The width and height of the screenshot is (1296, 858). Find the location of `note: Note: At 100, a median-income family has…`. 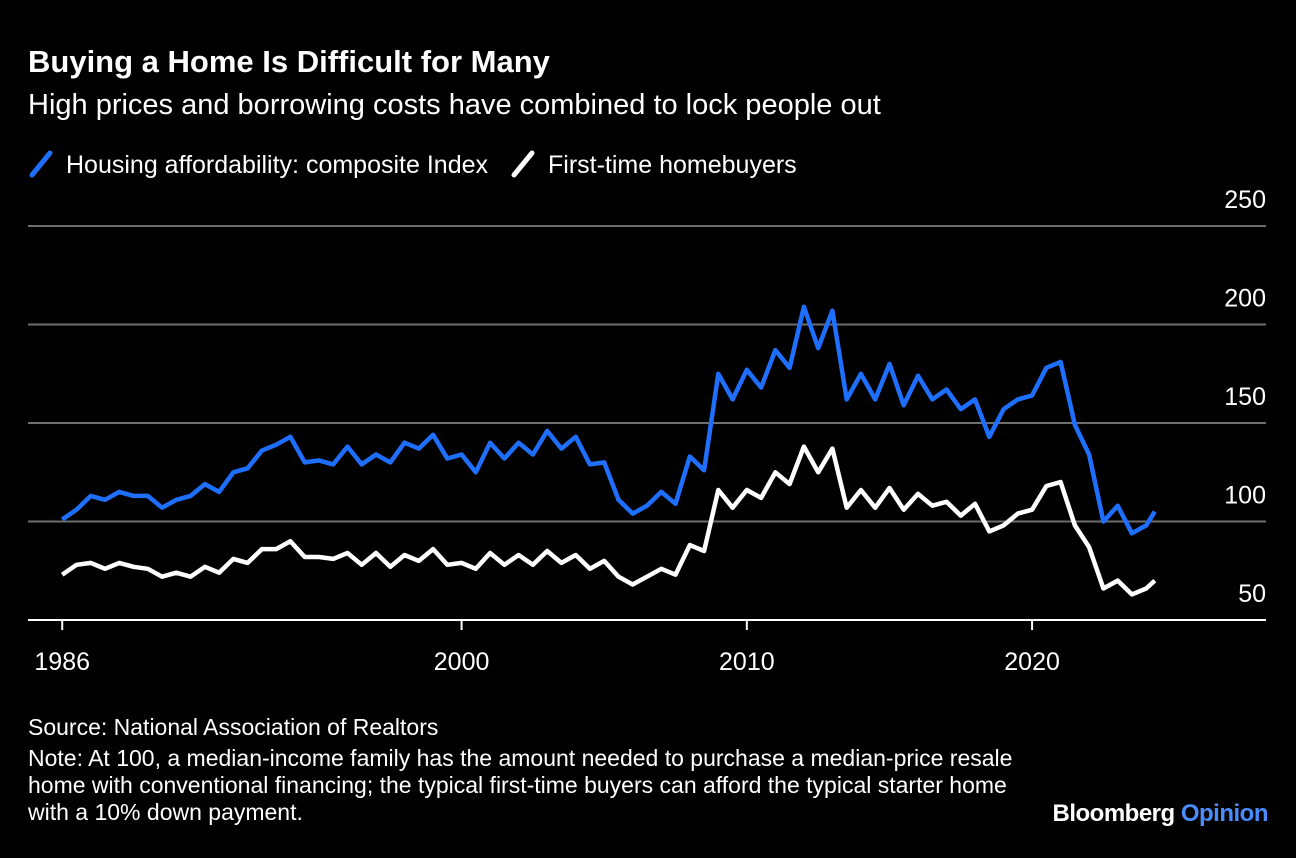

note: Note: At 100, a median-income family has… is located at coordinates (520, 785).